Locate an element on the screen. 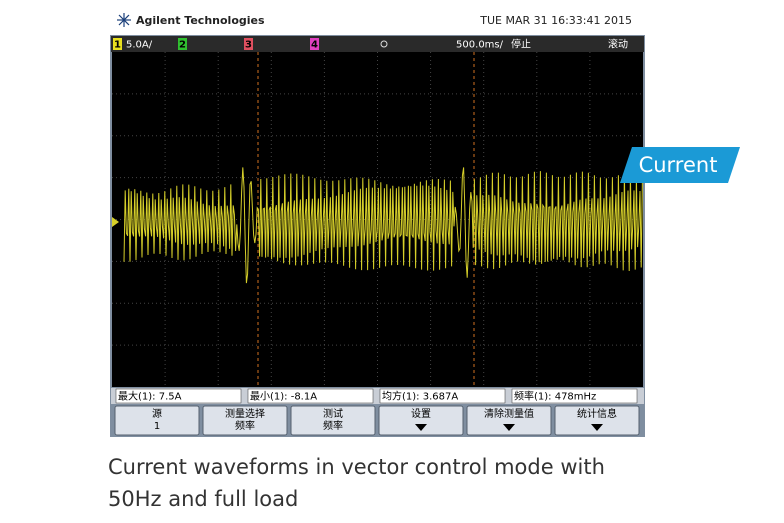 This screenshot has width=784, height=523. channel-number: 4 is located at coordinates (314, 45).